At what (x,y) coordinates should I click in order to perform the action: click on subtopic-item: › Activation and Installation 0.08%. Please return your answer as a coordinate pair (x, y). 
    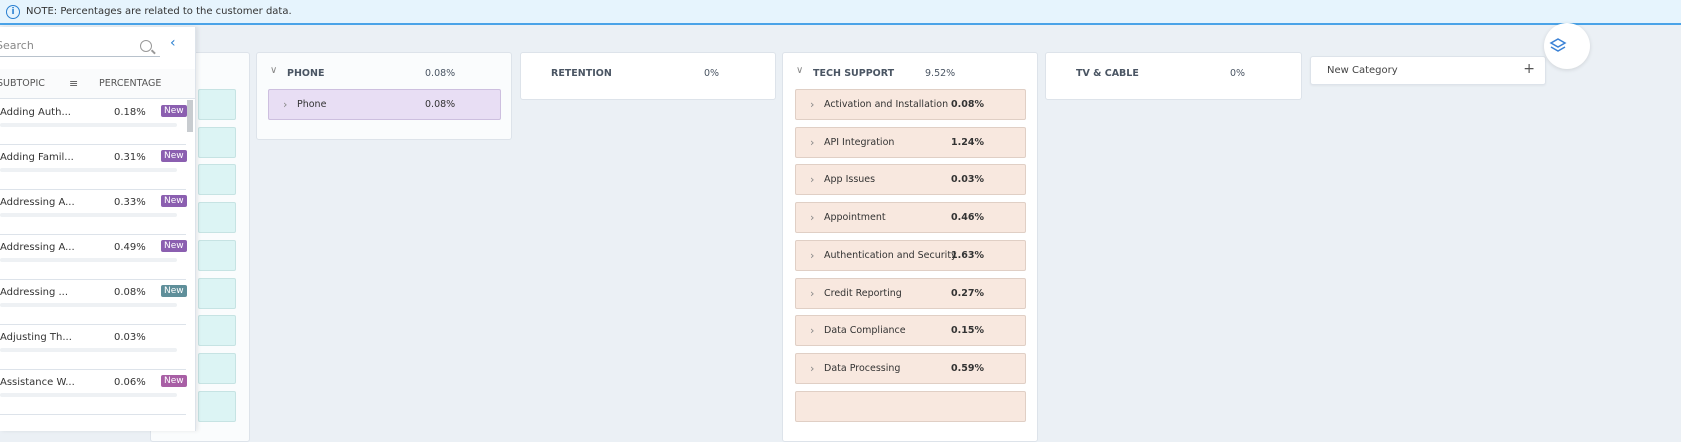
    Looking at the image, I should click on (910, 104).